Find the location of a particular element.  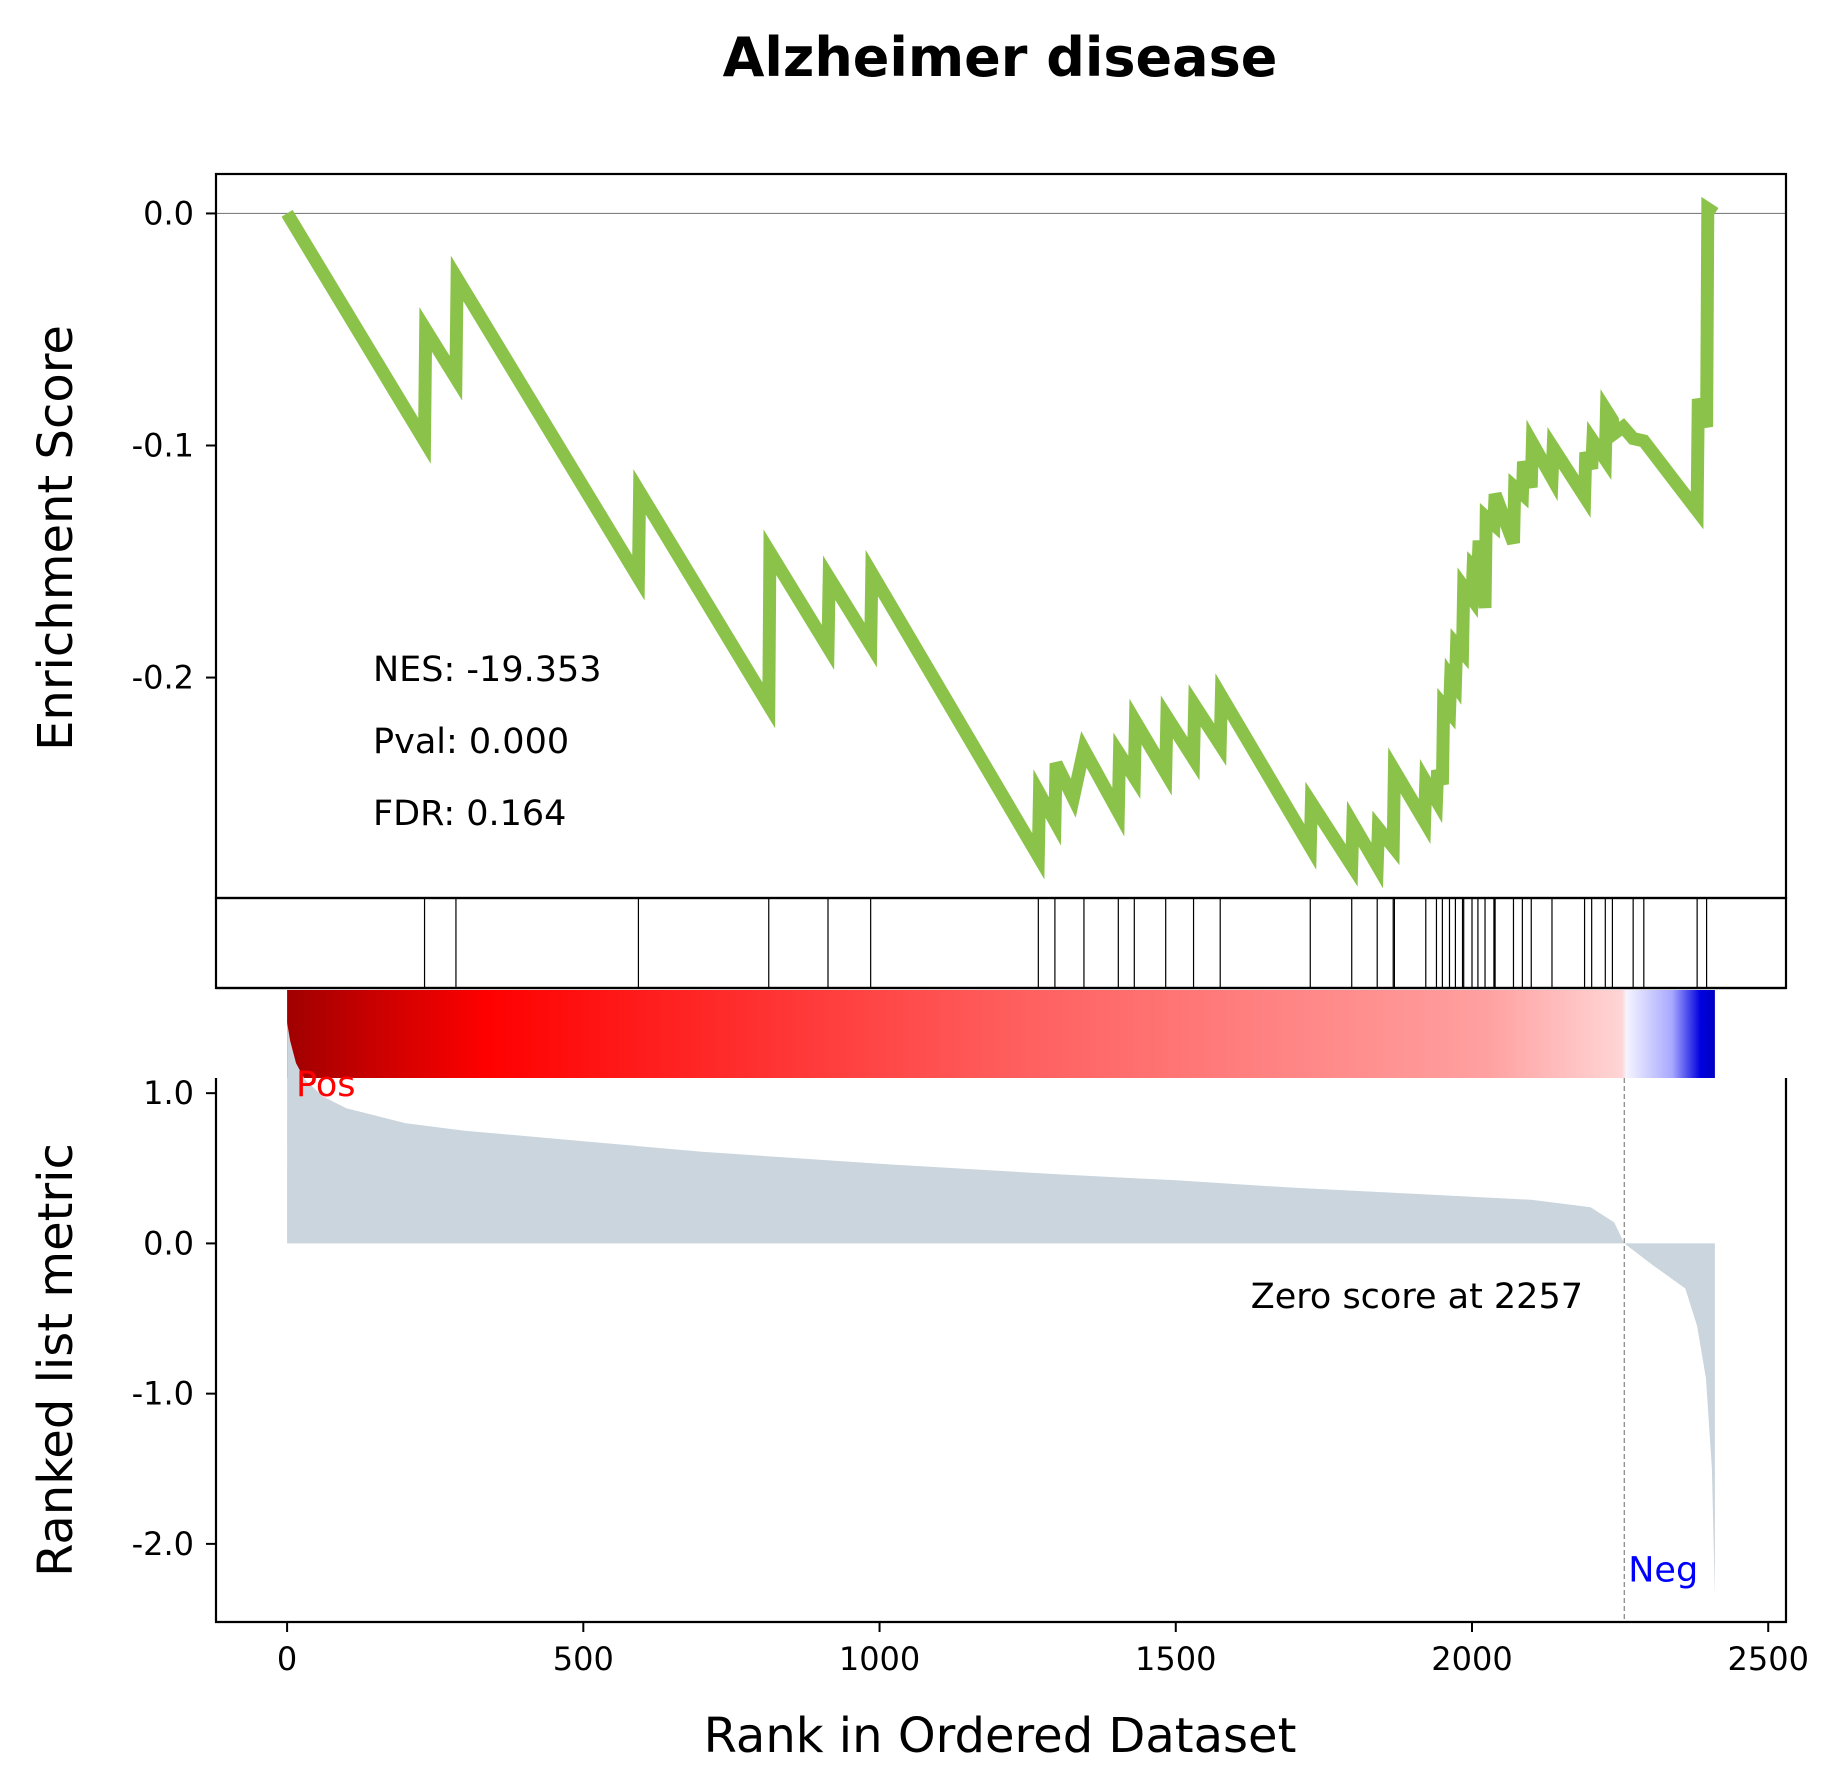

neg-label: Neg is located at coordinates (1663, 1570).